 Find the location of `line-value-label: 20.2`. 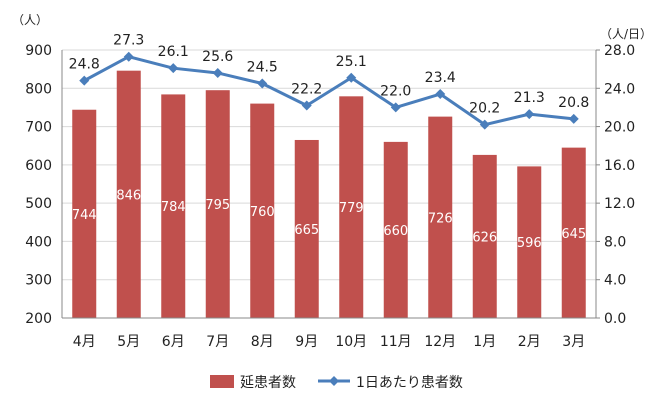

line-value-label: 20.2 is located at coordinates (484, 109).